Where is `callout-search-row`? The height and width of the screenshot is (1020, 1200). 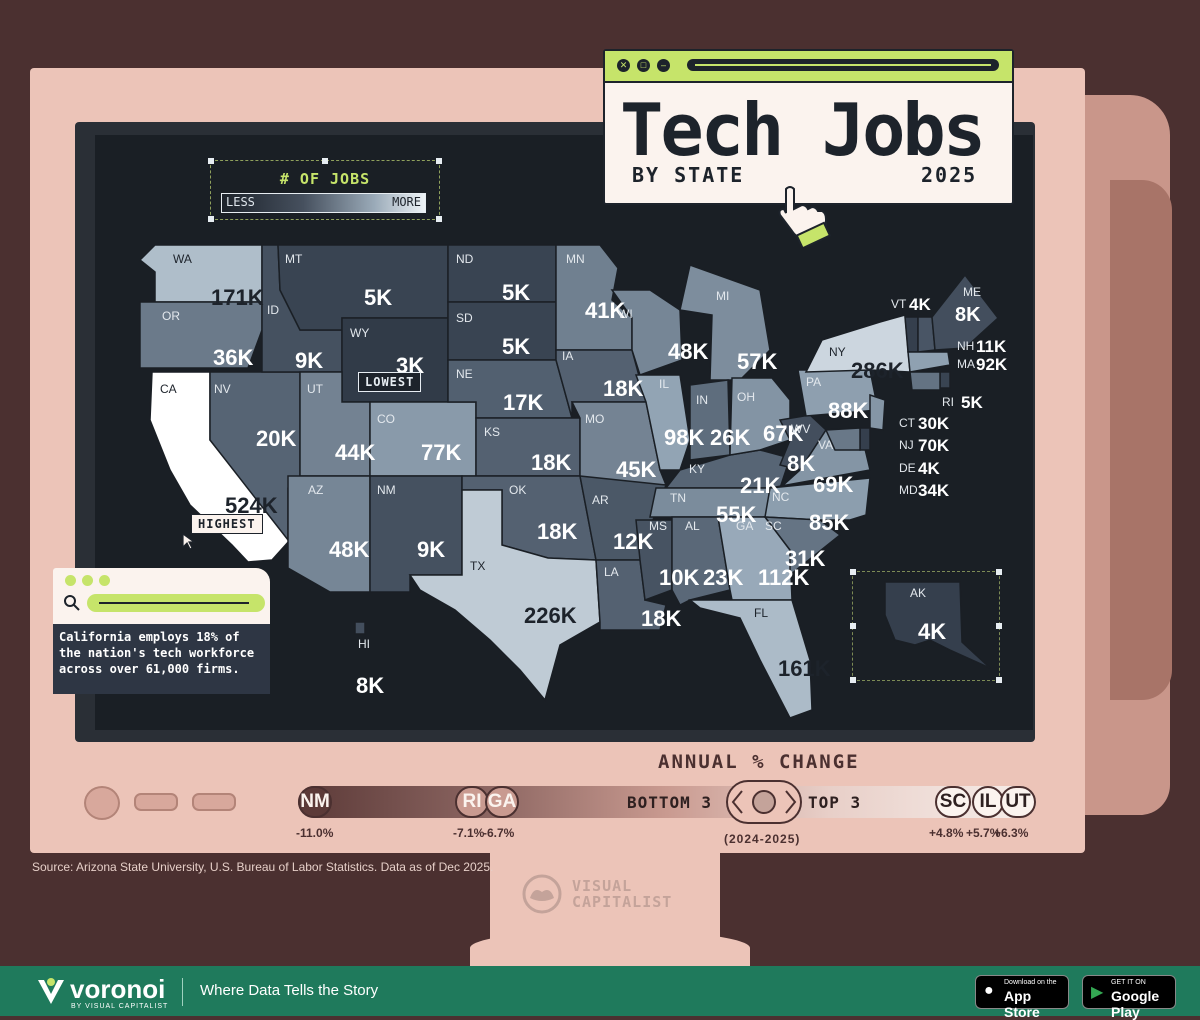 callout-search-row is located at coordinates (164, 604).